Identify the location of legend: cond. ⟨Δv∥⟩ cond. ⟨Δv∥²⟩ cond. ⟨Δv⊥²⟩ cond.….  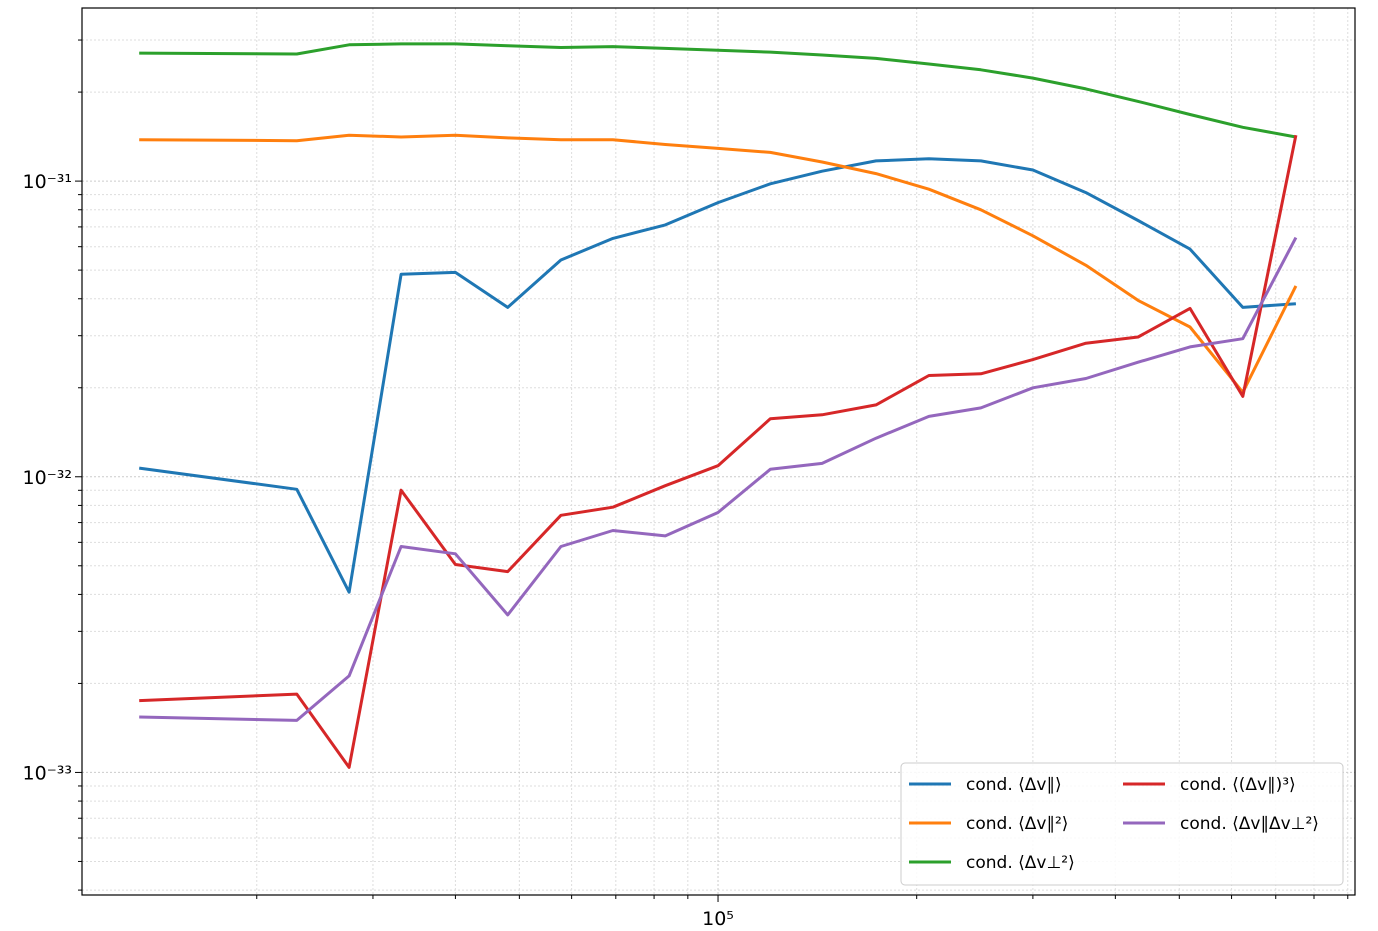
(1122, 824).